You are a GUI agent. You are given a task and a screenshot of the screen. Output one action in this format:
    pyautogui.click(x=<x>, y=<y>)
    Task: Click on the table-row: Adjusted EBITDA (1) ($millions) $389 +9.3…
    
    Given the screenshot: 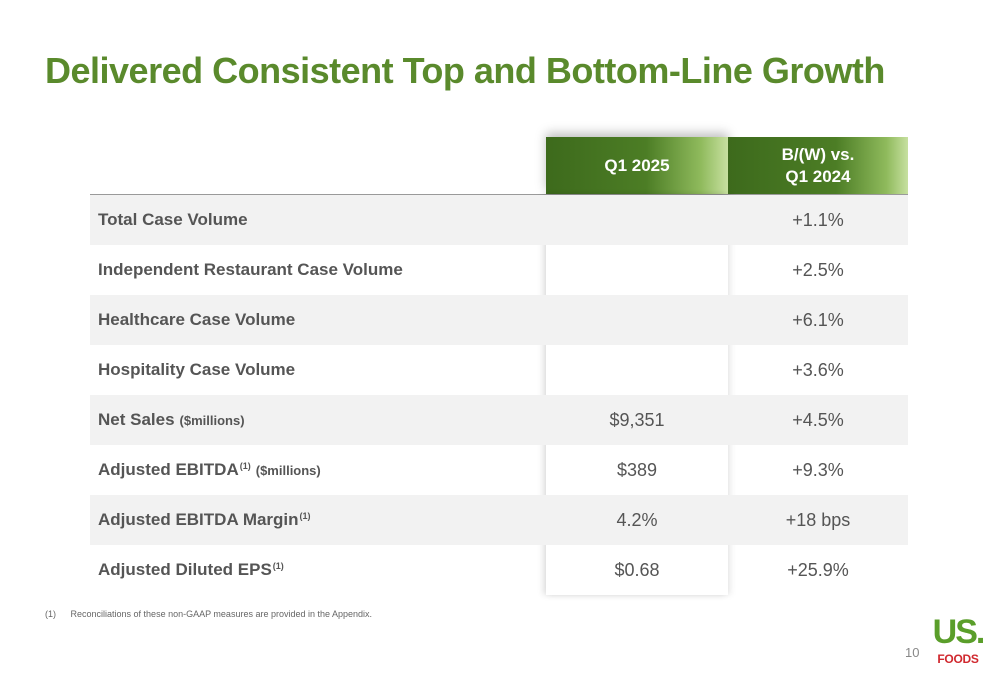 What is the action you would take?
    pyautogui.click(x=499, y=470)
    